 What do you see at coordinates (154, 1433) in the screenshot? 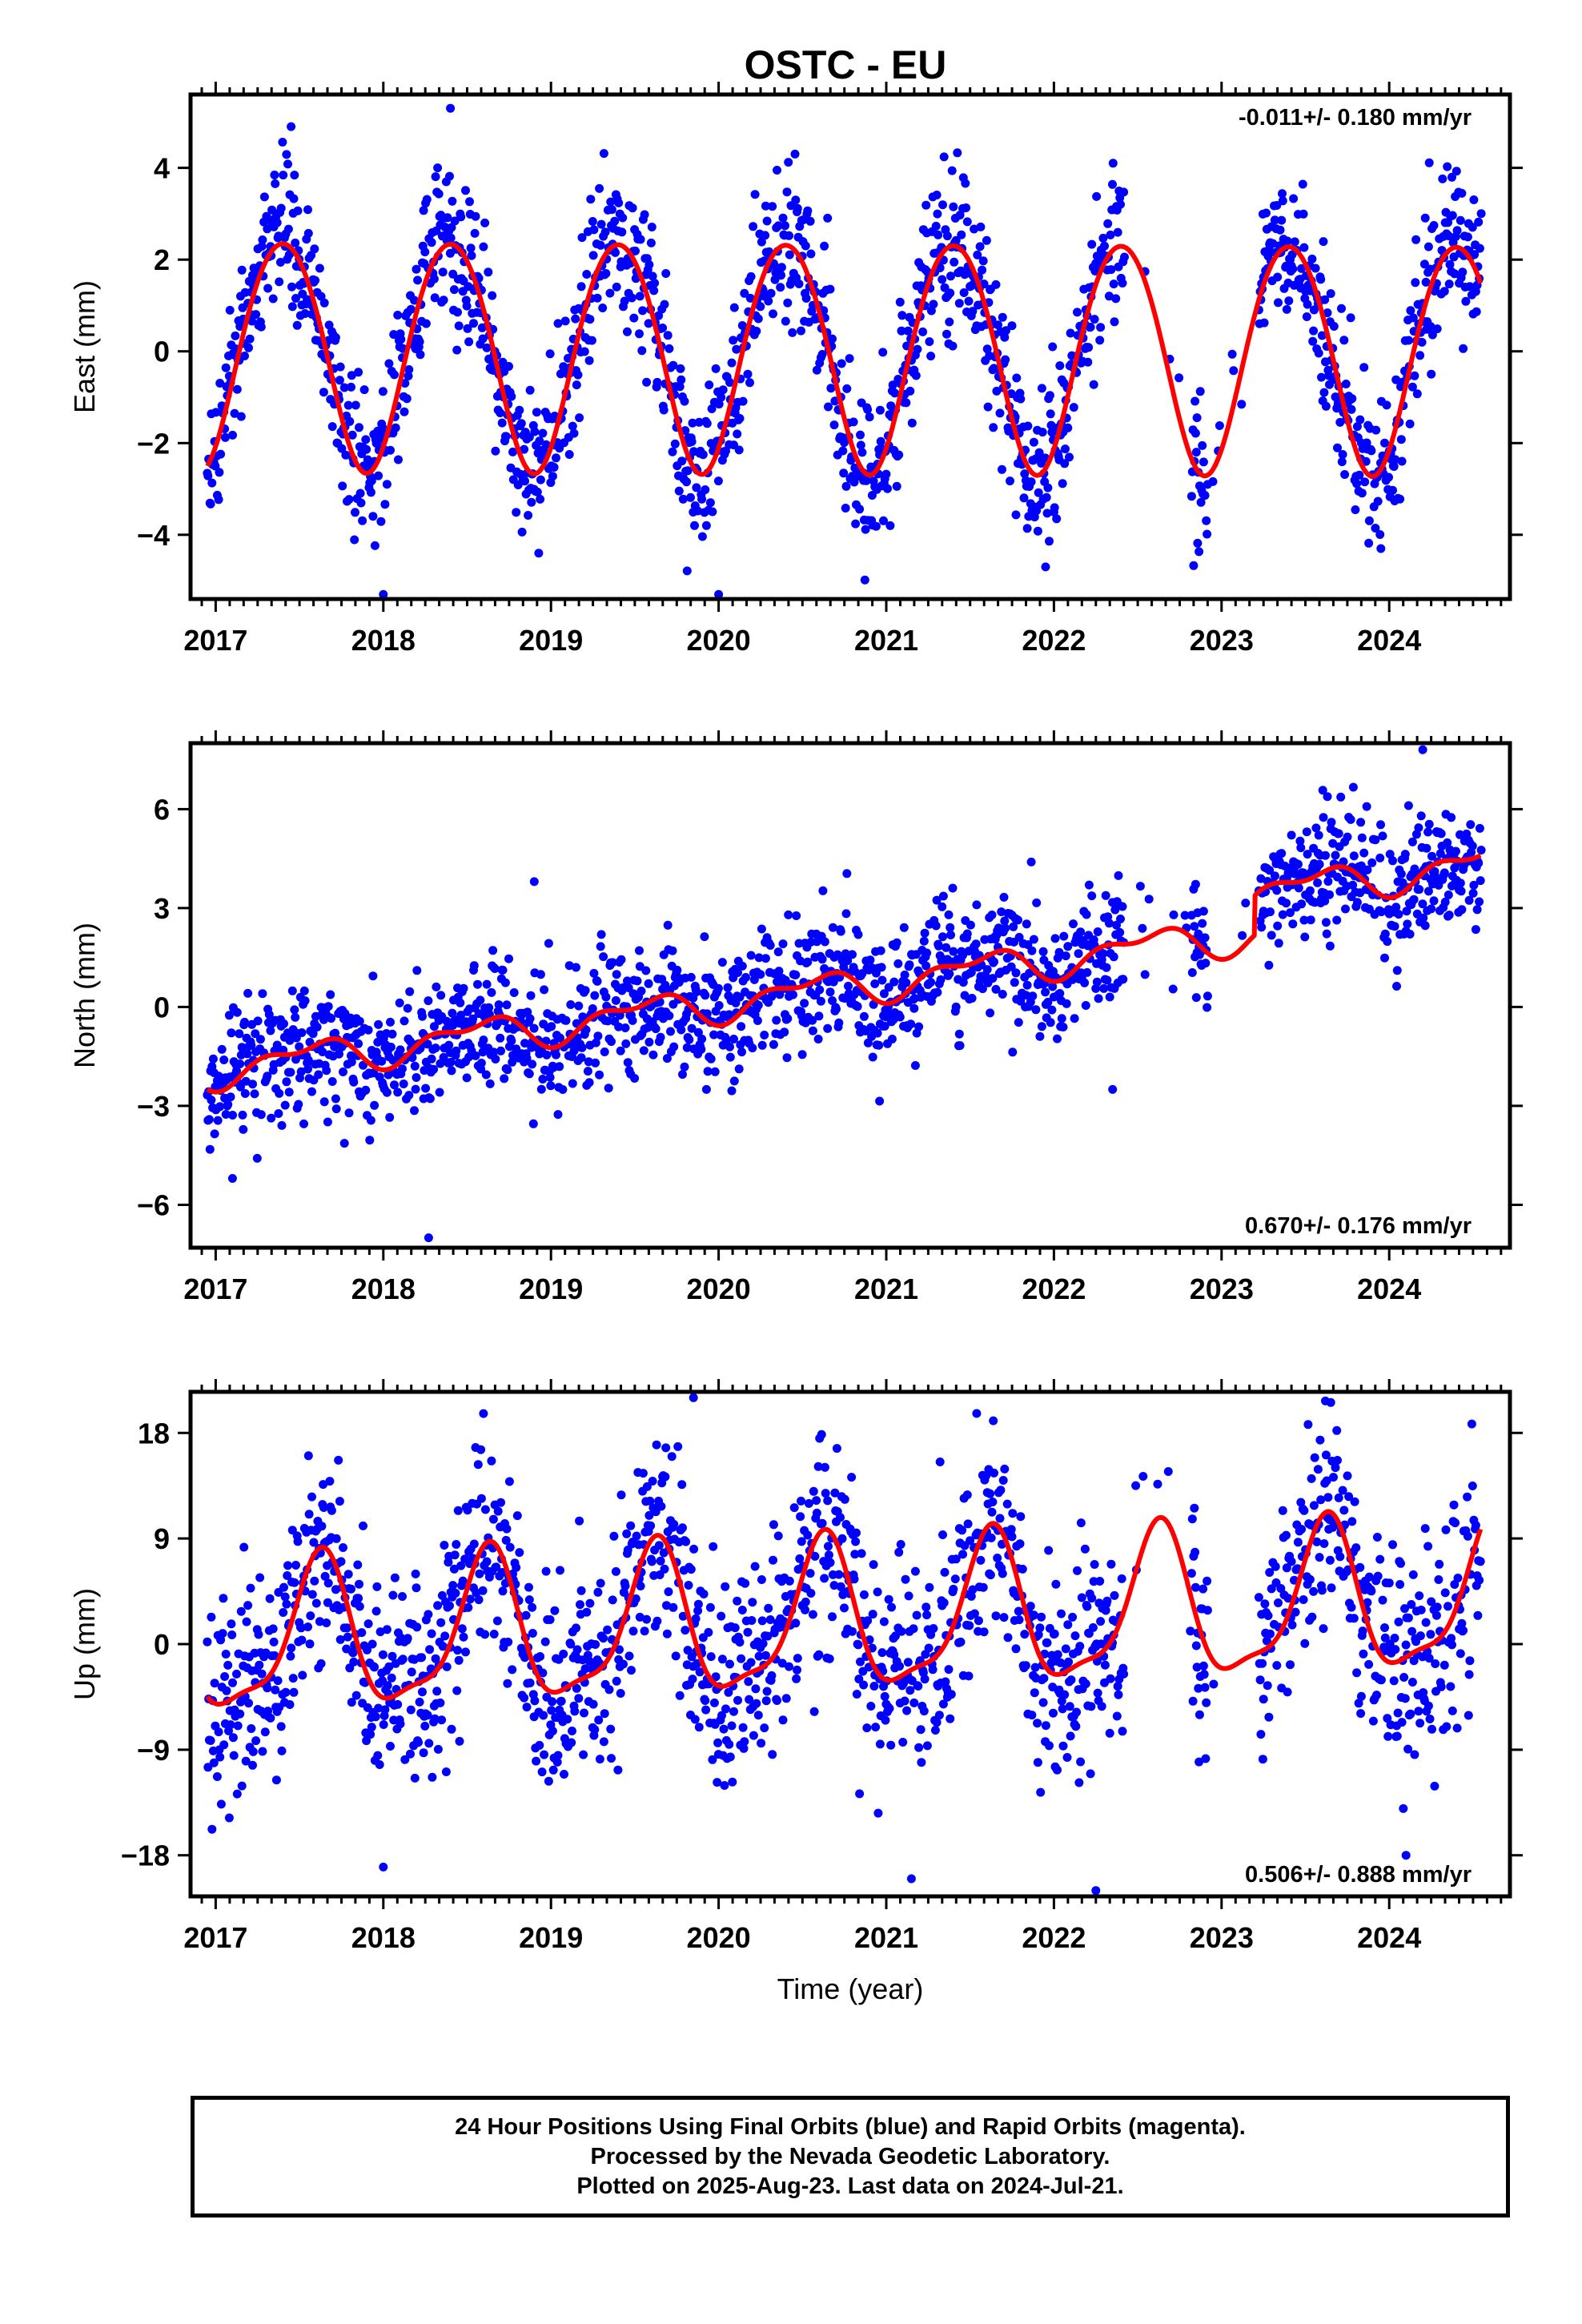
I see `up-y-tick-label: 18` at bounding box center [154, 1433].